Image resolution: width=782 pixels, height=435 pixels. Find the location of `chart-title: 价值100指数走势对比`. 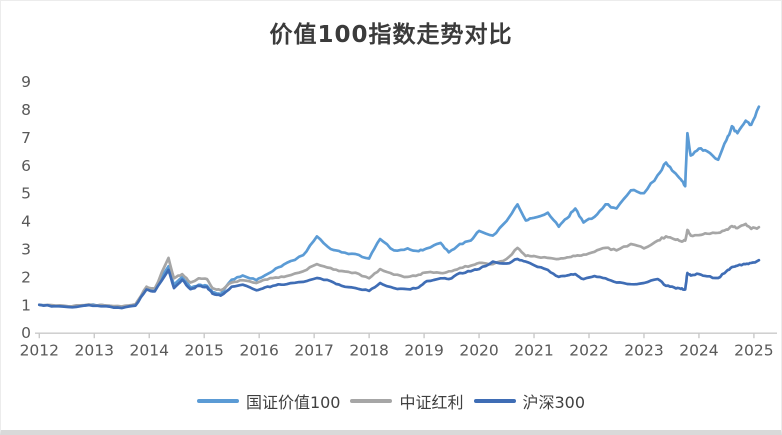

chart-title: 价值100指数走势对比 is located at coordinates (391, 35).